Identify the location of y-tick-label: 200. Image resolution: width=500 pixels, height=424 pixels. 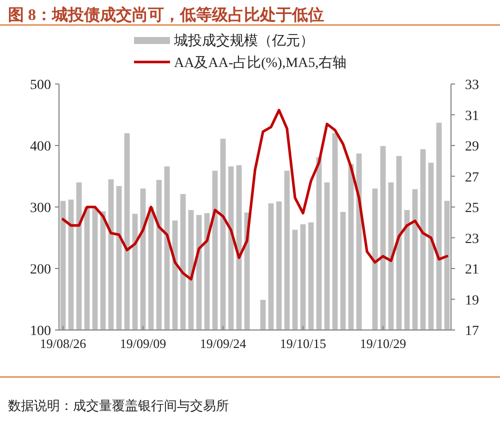
(40, 270).